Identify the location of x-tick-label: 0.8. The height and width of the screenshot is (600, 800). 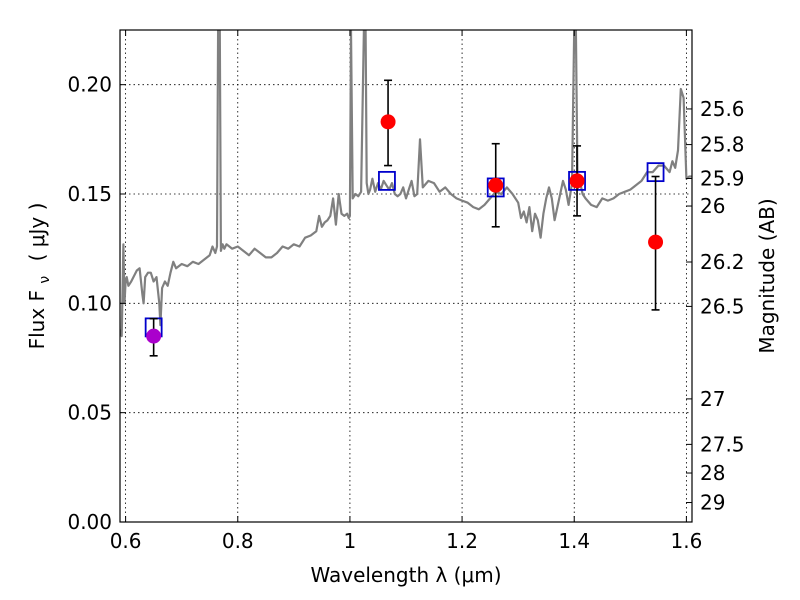
(238, 541).